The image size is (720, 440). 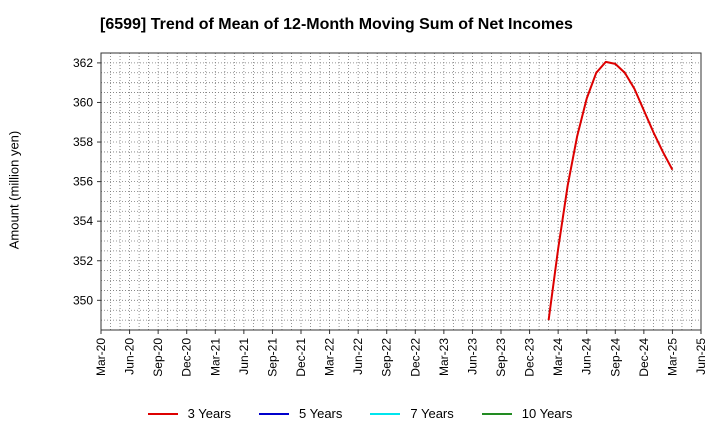 What do you see at coordinates (558, 357) in the screenshot?
I see `x-tick-label: Mar-24` at bounding box center [558, 357].